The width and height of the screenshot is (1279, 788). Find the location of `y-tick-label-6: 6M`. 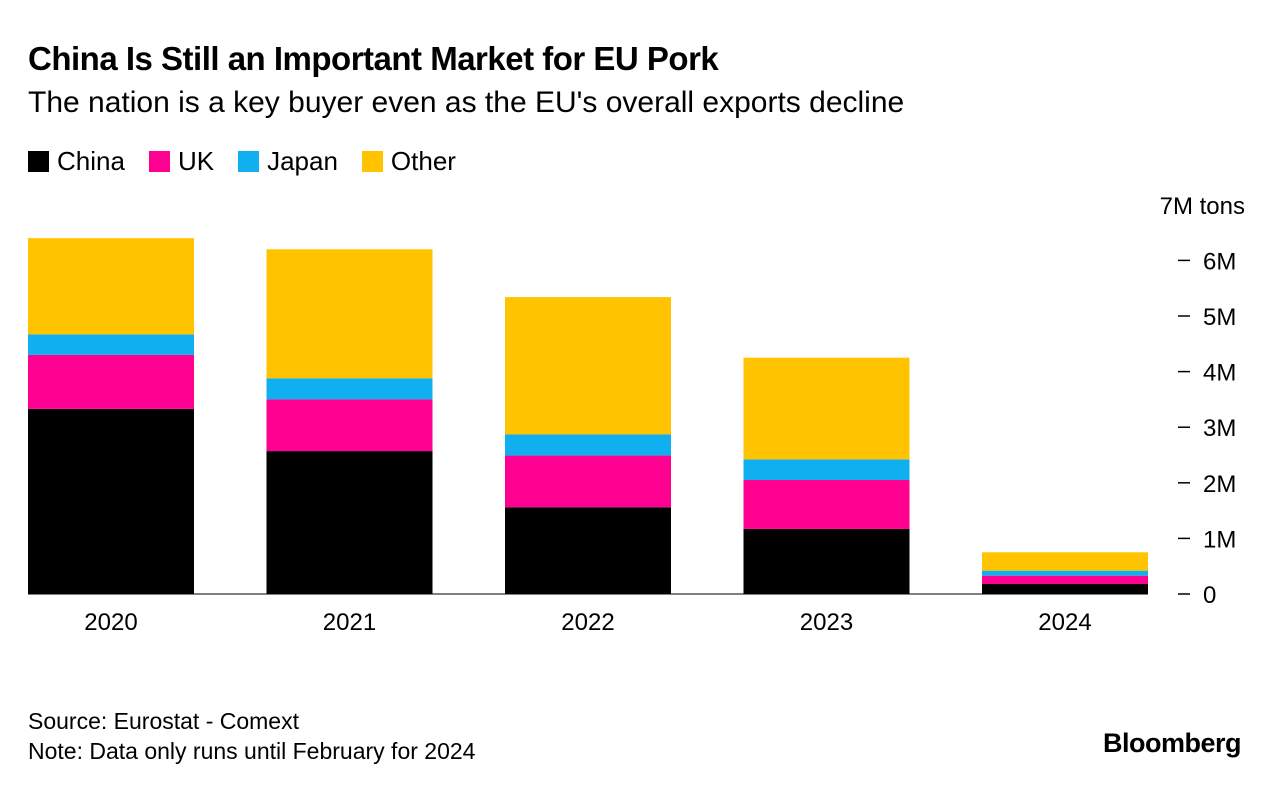

y-tick-label-6: 6M is located at coordinates (1219, 261).